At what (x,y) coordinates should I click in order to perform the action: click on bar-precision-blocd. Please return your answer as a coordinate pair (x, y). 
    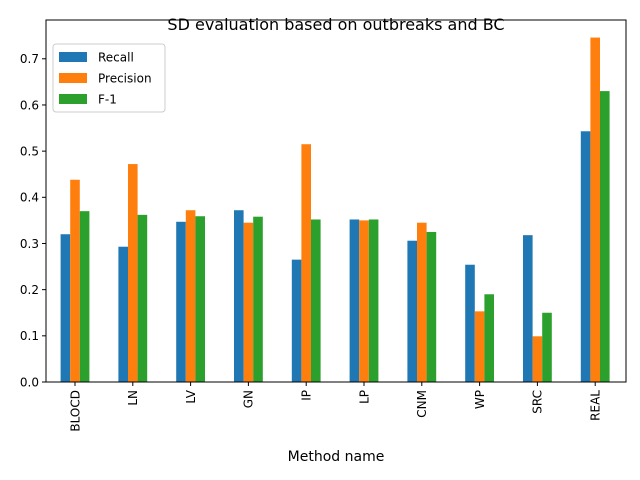
    Looking at the image, I should click on (75, 280).